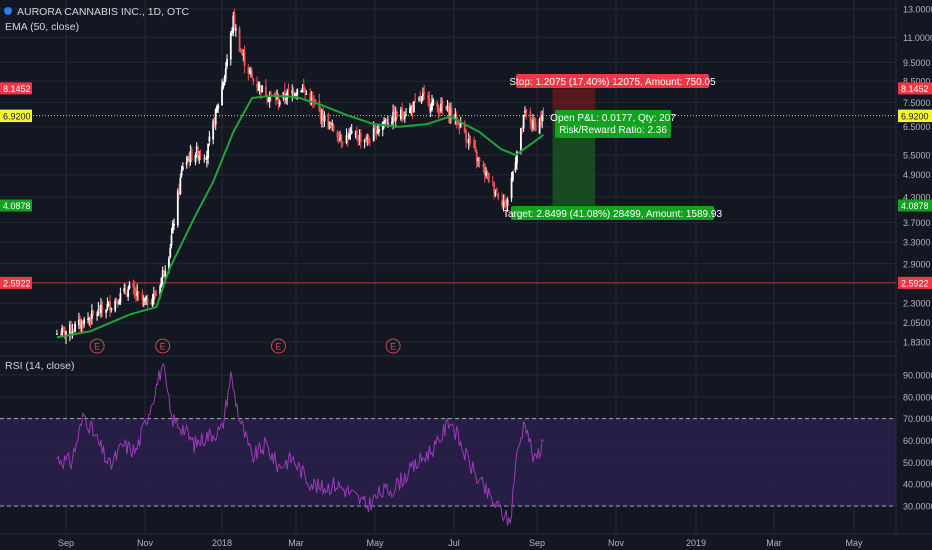  What do you see at coordinates (616, 543) in the screenshot?
I see `time-tick-label: Nov` at bounding box center [616, 543].